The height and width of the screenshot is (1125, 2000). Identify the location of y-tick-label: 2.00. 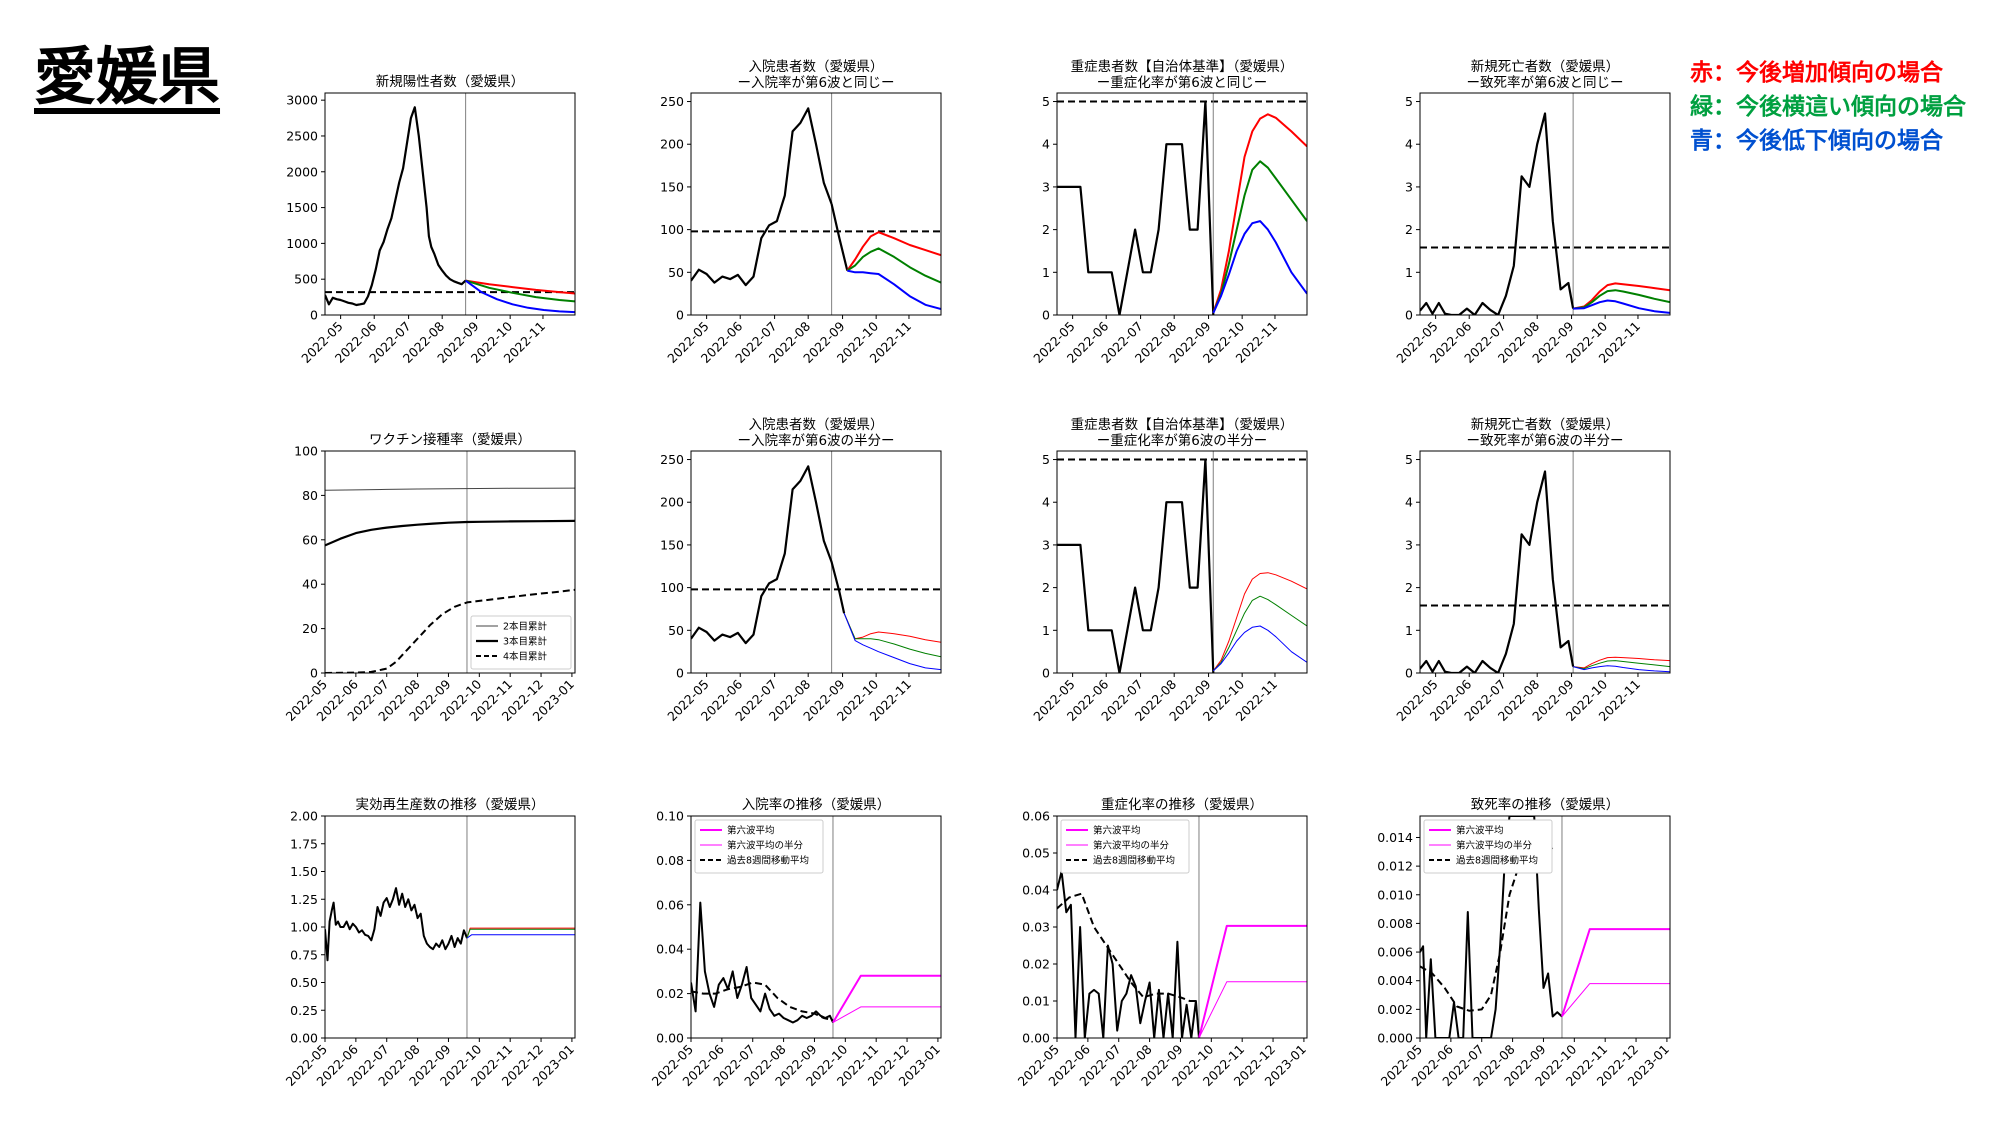
(304, 816).